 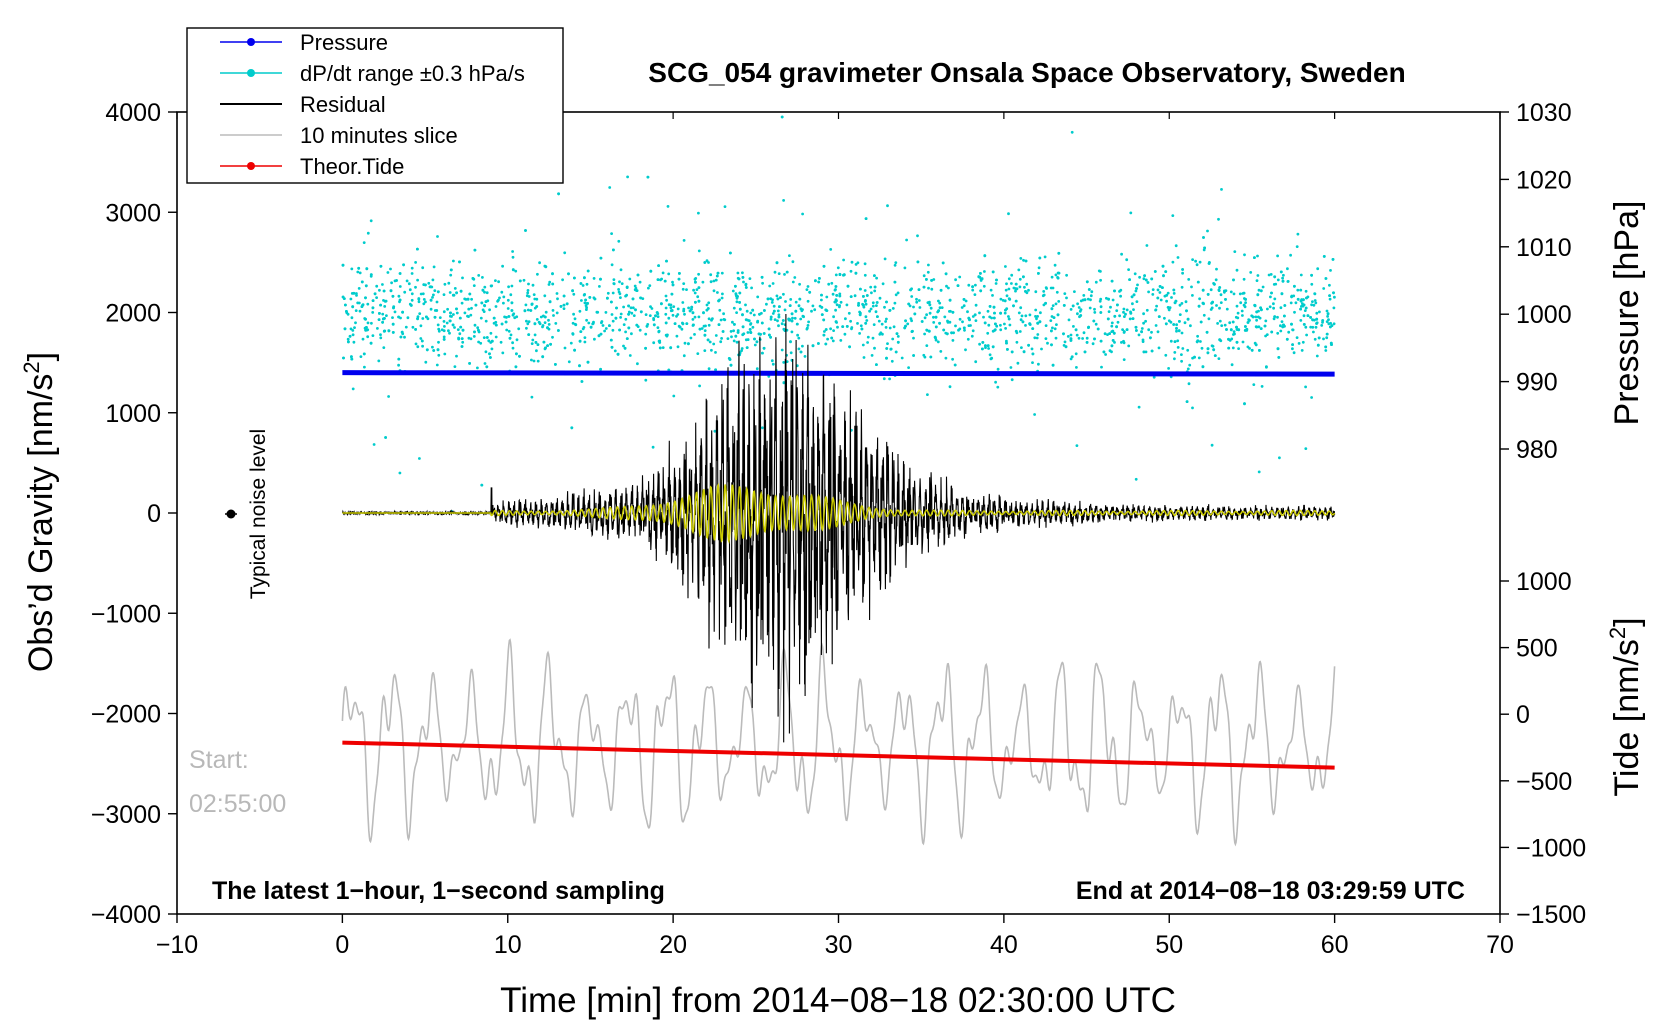 What do you see at coordinates (1544, 315) in the screenshot?
I see `pressure-tick-label: 1000` at bounding box center [1544, 315].